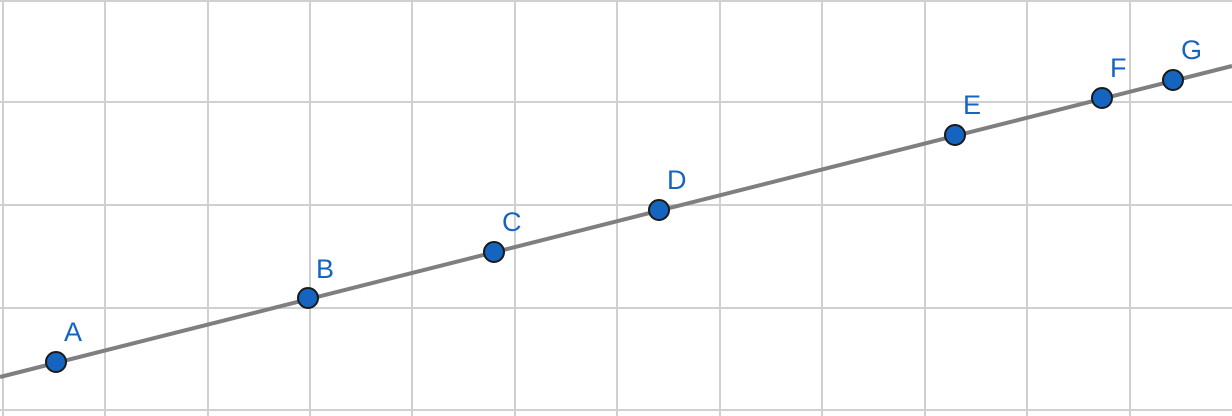 This screenshot has height=416, width=1232. I want to click on point-g: G, so click(1182, 63).